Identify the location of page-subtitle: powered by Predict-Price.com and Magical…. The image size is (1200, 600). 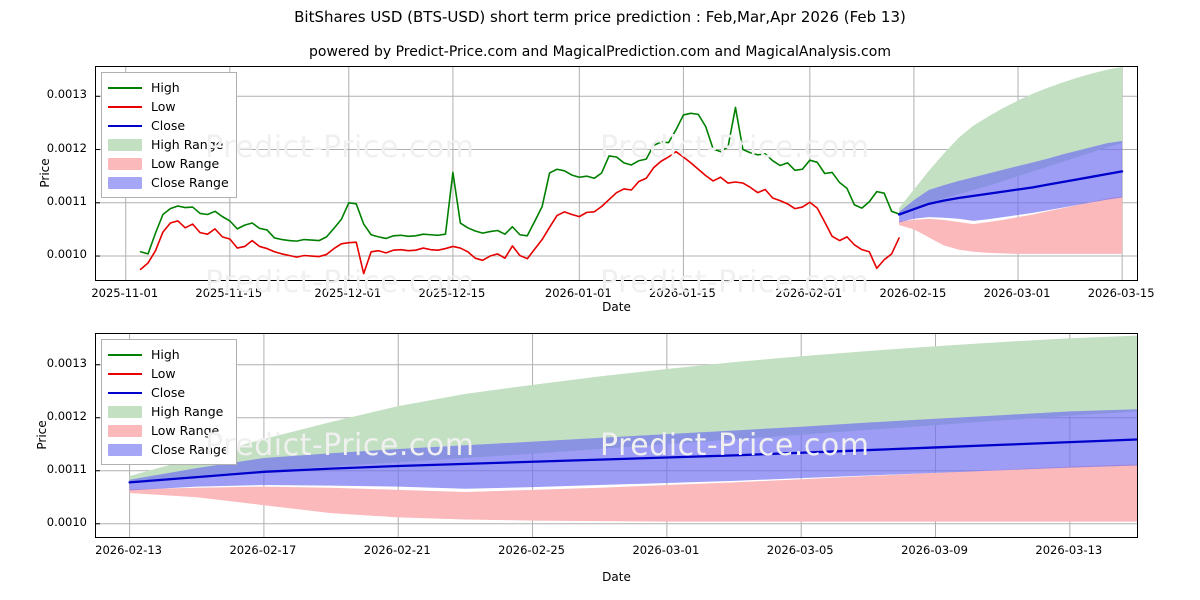
(600, 52).